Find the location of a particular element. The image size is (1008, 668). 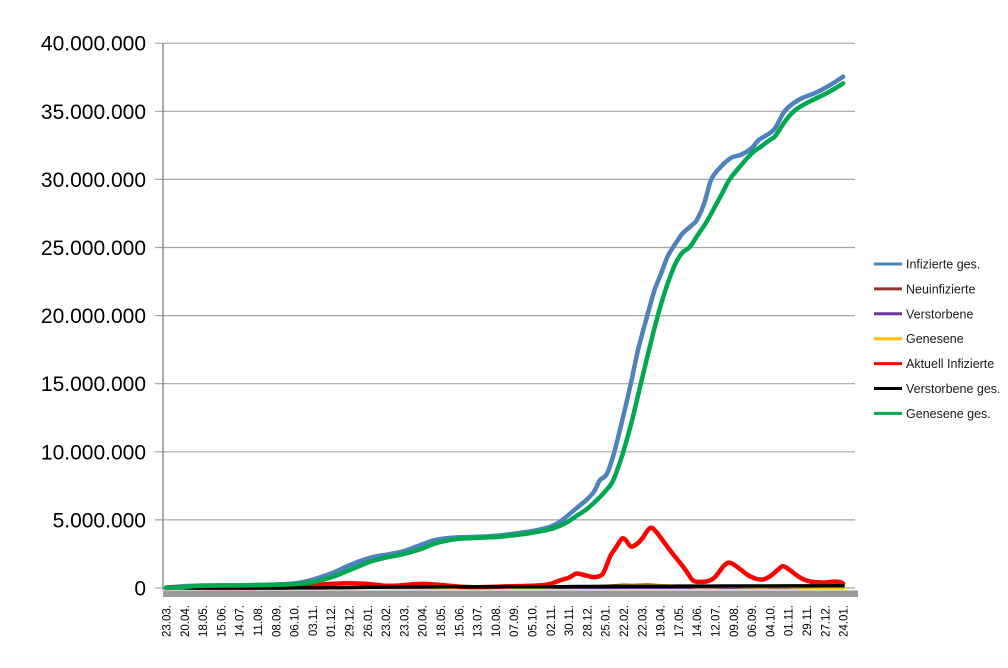

legend-item-label: Genesene is located at coordinates (935, 339).